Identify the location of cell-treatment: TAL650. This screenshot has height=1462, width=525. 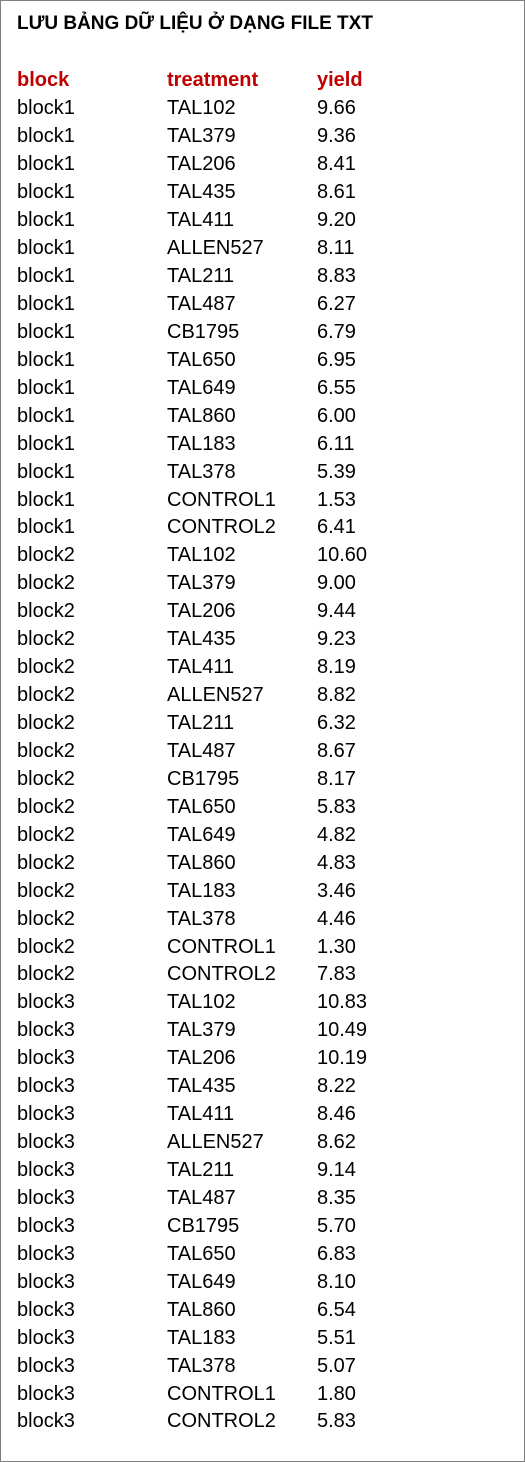
(201, 806).